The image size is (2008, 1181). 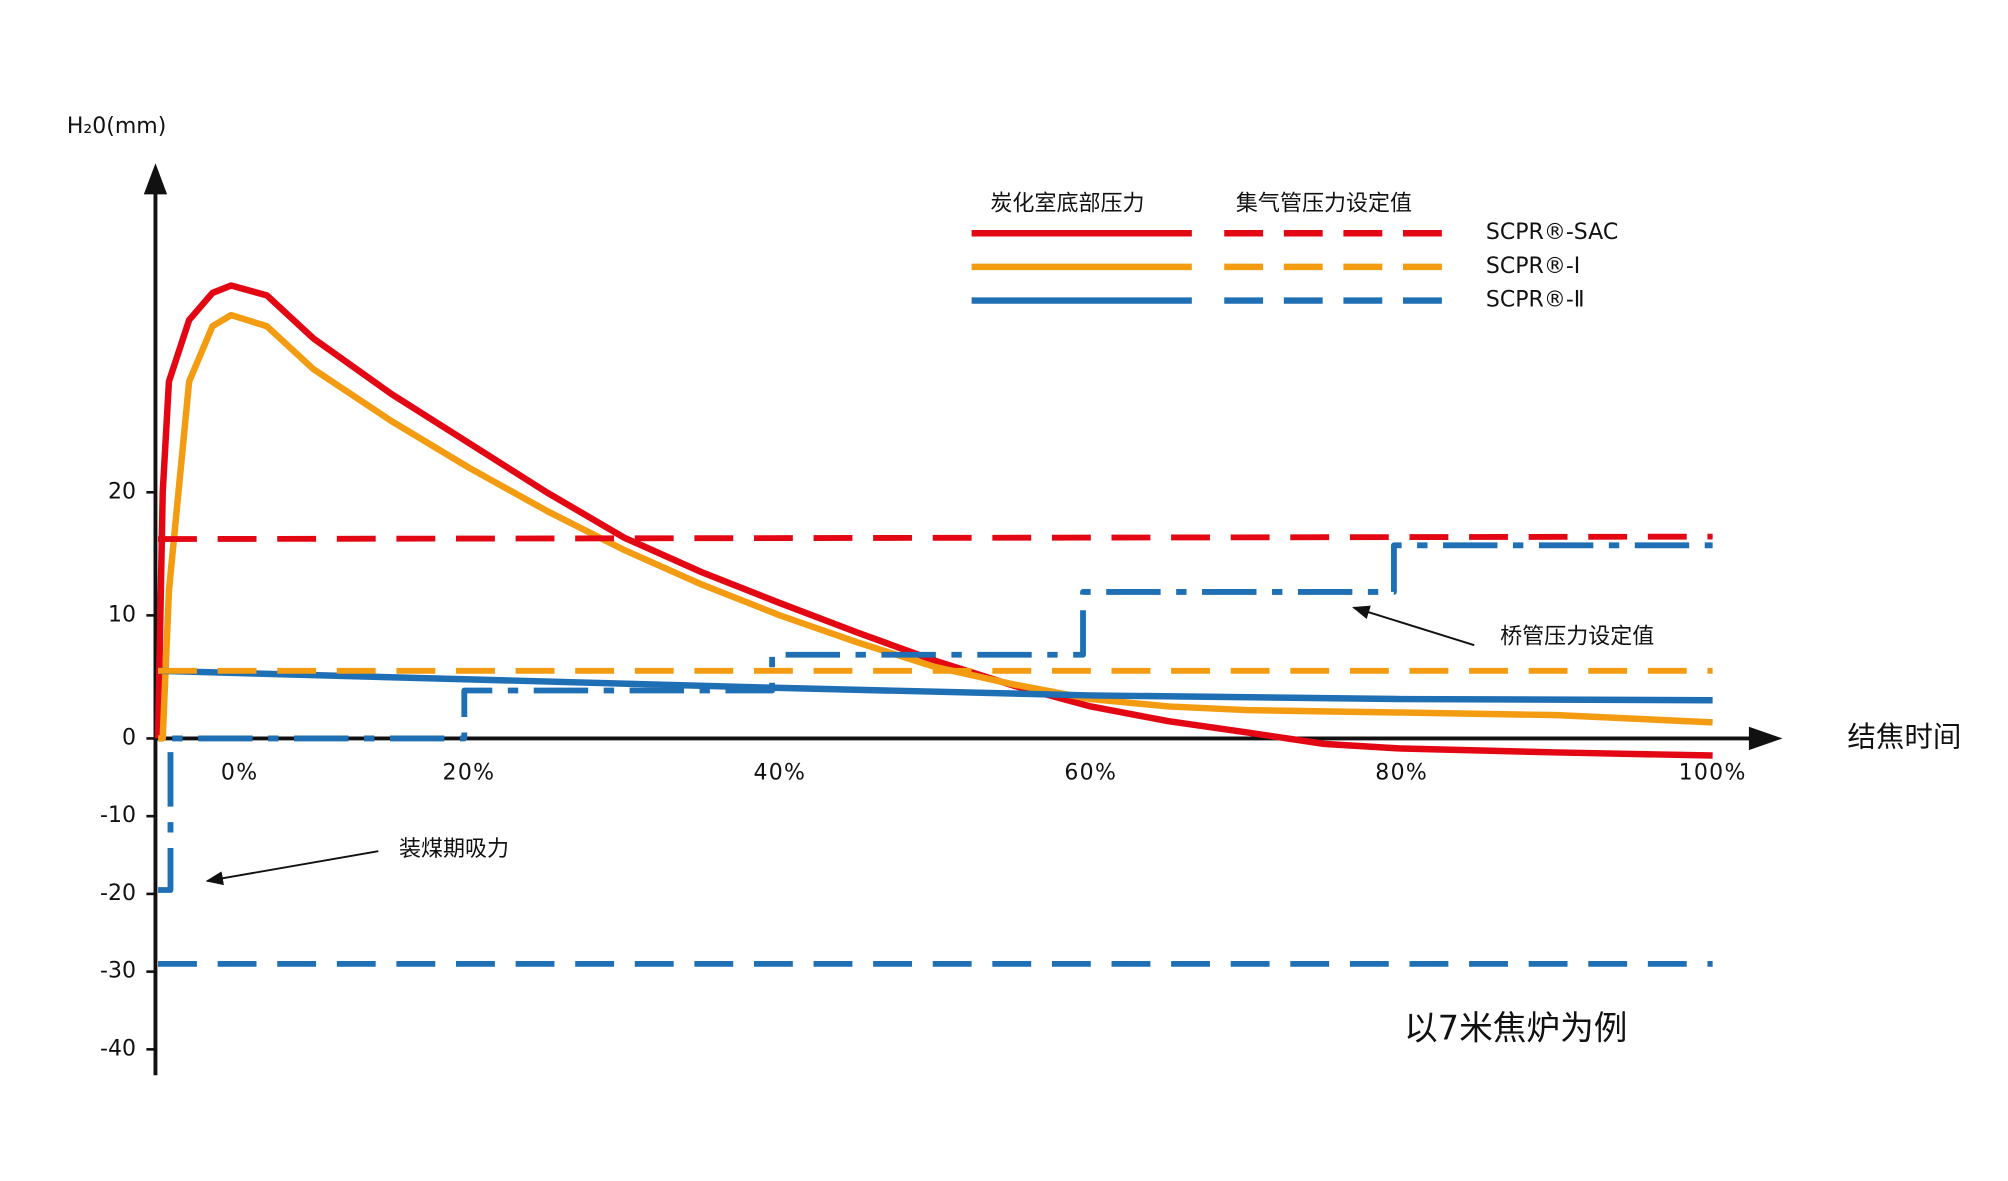 I want to click on y-tick-label: -20, so click(x=118, y=893).